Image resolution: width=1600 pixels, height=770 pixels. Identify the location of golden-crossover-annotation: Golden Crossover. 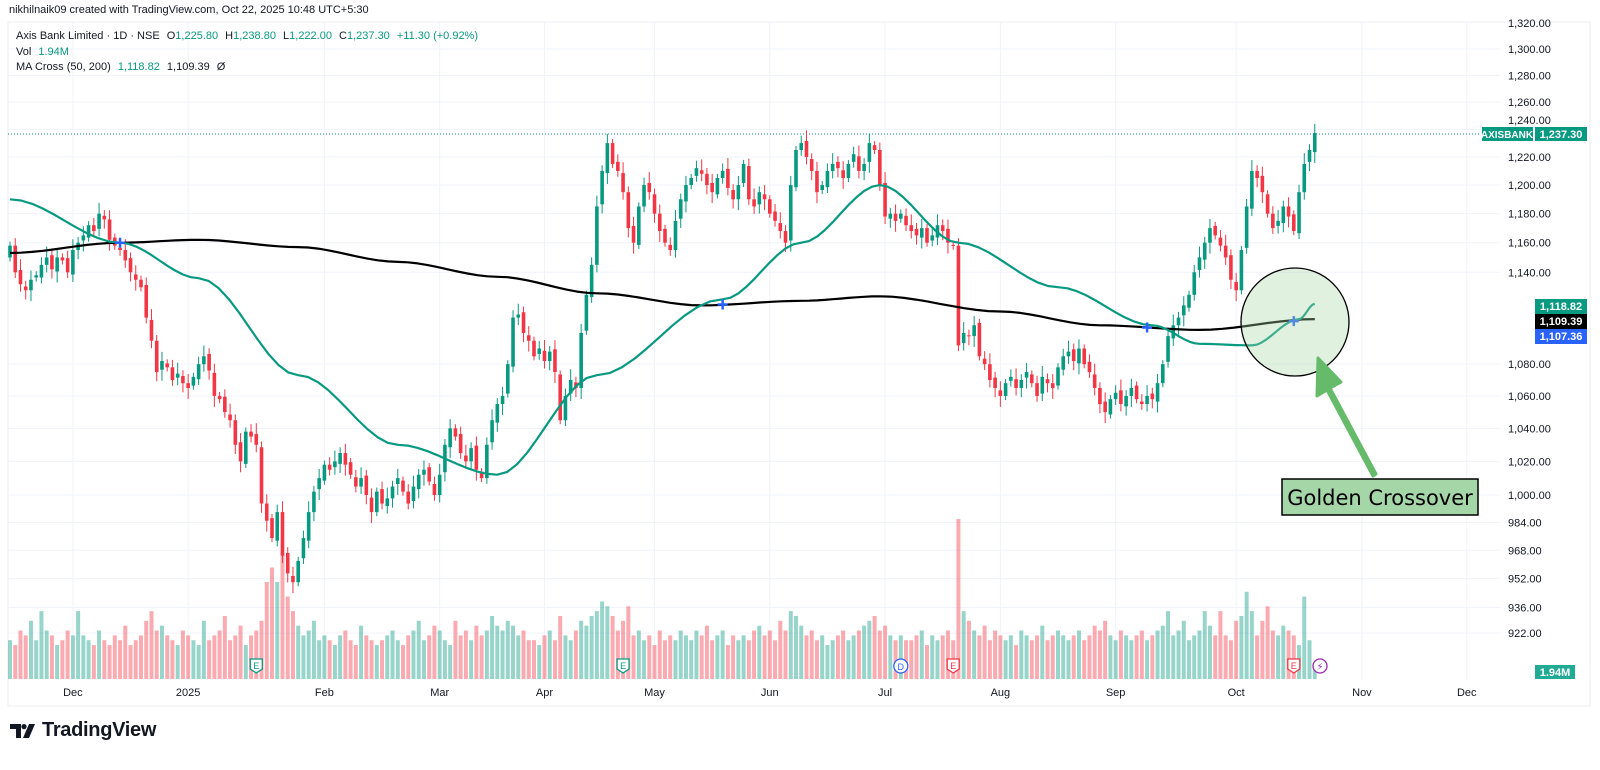
(1359, 391).